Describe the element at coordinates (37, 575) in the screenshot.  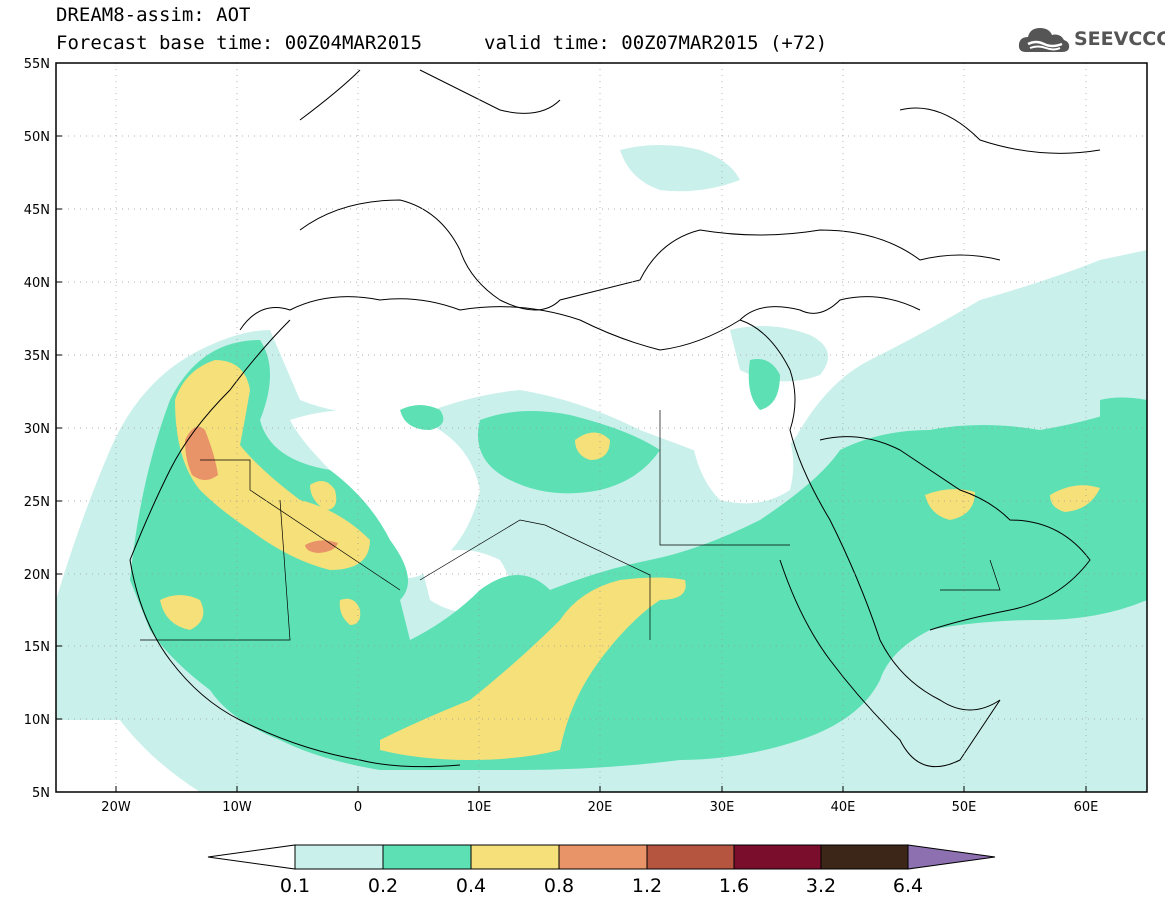
I see `lat-label: 20N` at that location.